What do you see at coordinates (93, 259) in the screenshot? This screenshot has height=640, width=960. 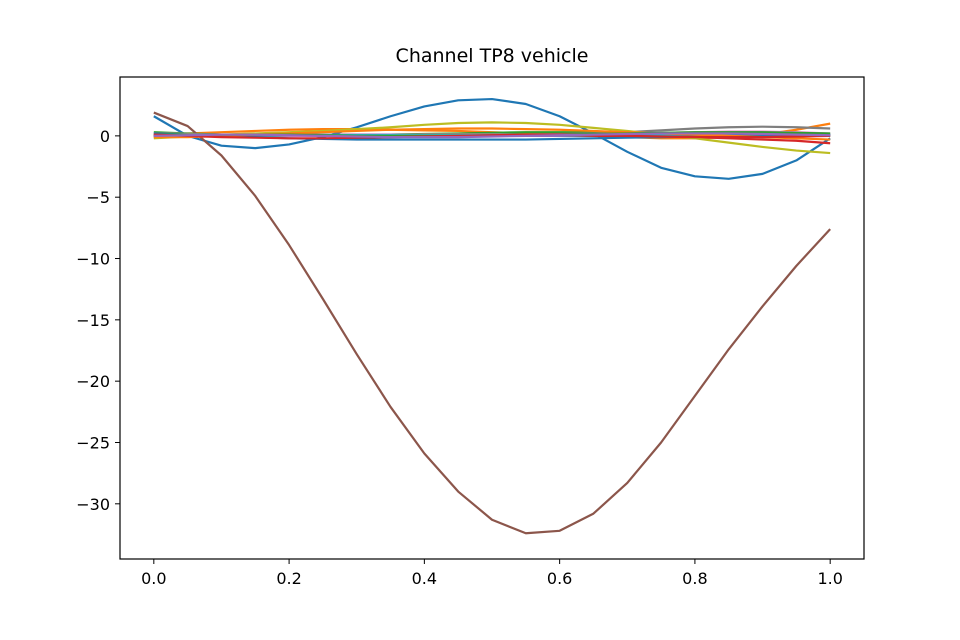 I see `y-tick-label: −10` at bounding box center [93, 259].